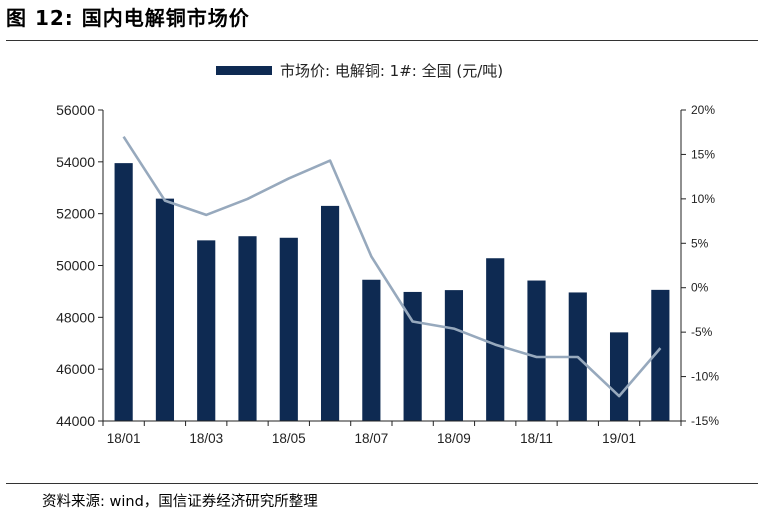 The width and height of the screenshot is (767, 512). What do you see at coordinates (75, 162) in the screenshot?
I see `left-tick-label: 54000` at bounding box center [75, 162].